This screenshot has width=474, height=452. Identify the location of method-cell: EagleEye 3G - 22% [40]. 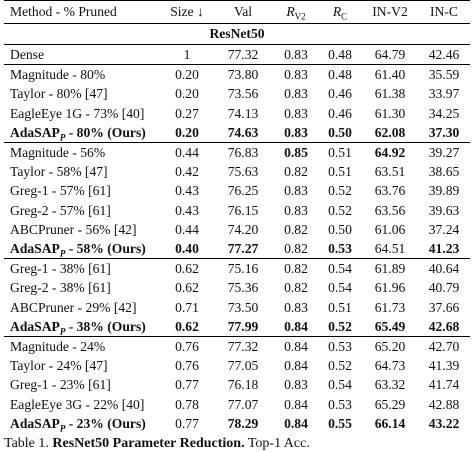
(77, 404).